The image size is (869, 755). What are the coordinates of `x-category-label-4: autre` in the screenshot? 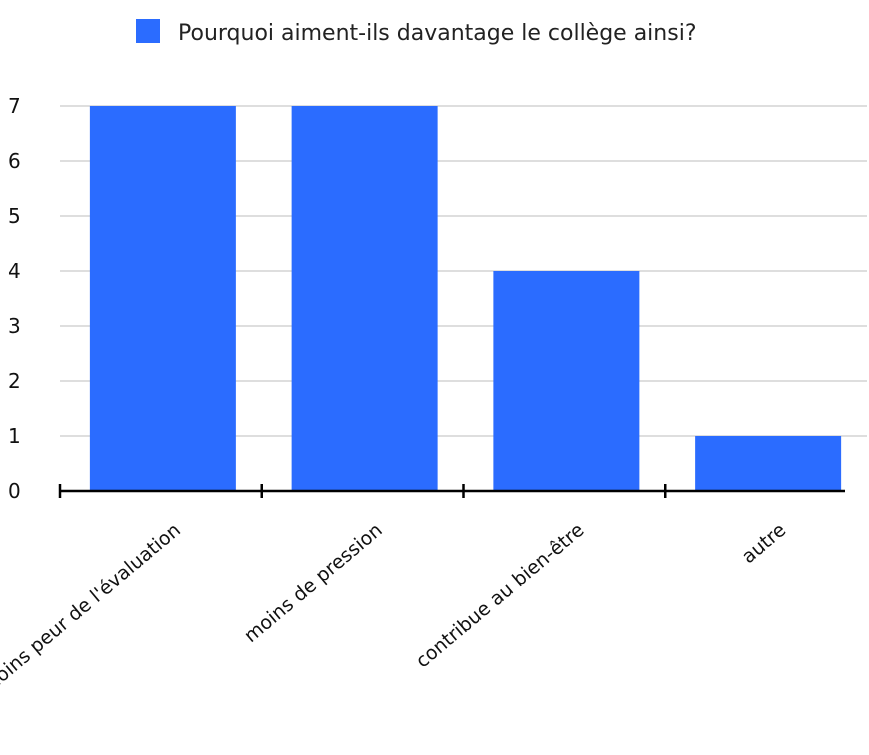 It's located at (764, 543).